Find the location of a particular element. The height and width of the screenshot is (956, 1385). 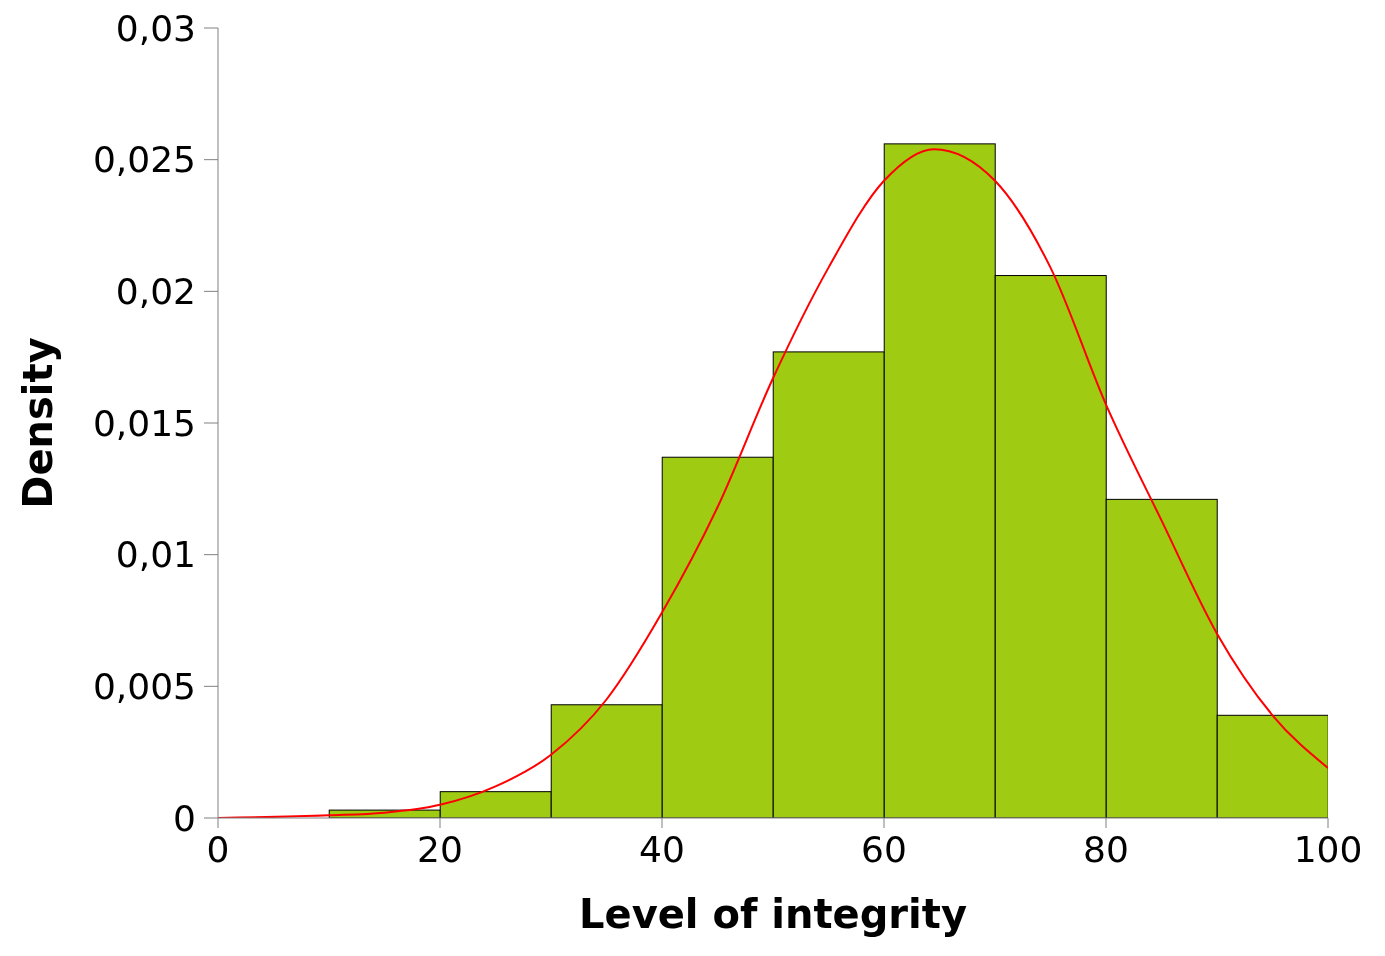

y-axis-title: Density is located at coordinates (38, 423).